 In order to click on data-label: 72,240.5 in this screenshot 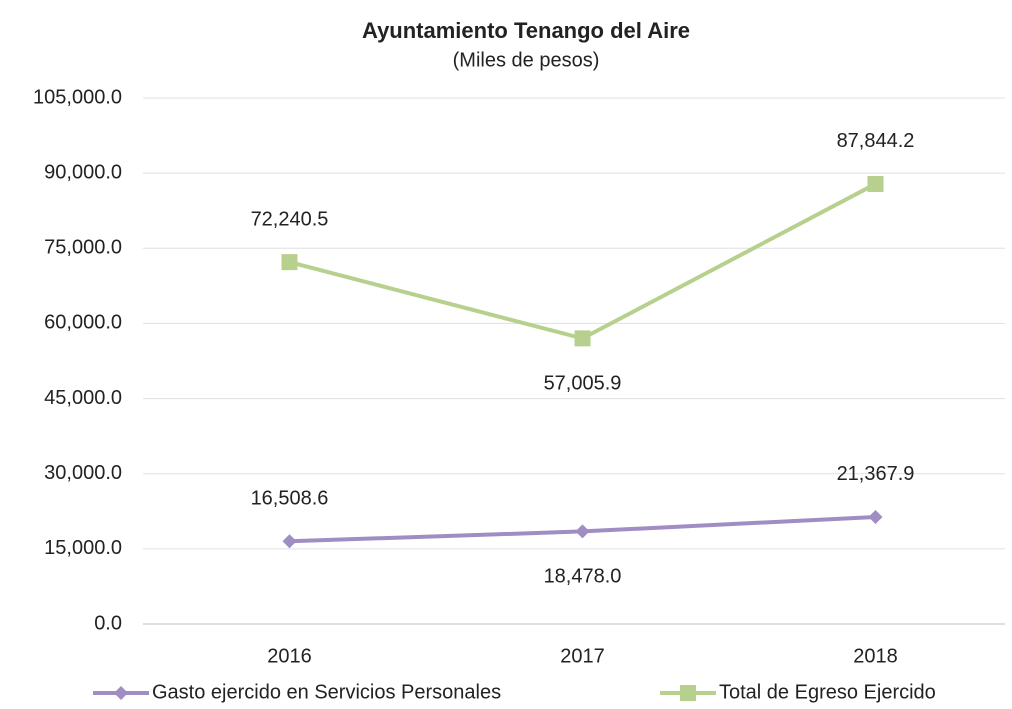, I will do `click(290, 219)`.